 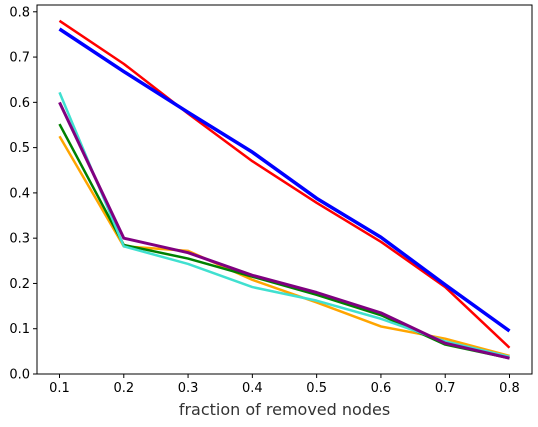 I want to click on y-tick-label: 0.0, so click(x=19, y=375).